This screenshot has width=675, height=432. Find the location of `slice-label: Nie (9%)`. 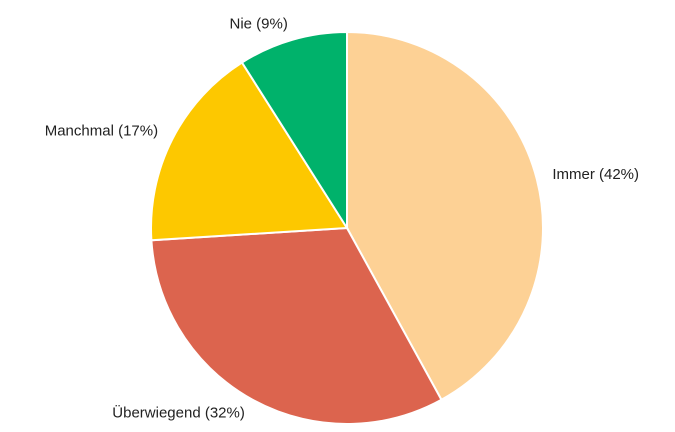

slice-label: Nie (9%) is located at coordinates (258, 23).